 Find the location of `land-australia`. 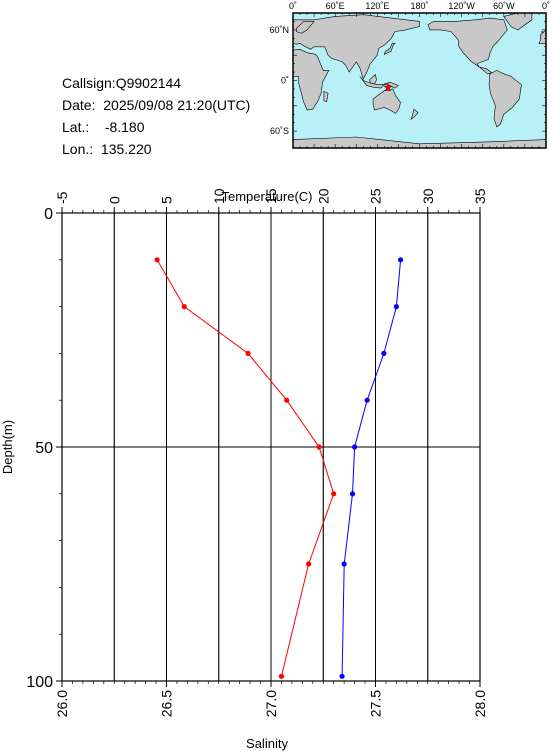

land-australia is located at coordinates (386, 101).